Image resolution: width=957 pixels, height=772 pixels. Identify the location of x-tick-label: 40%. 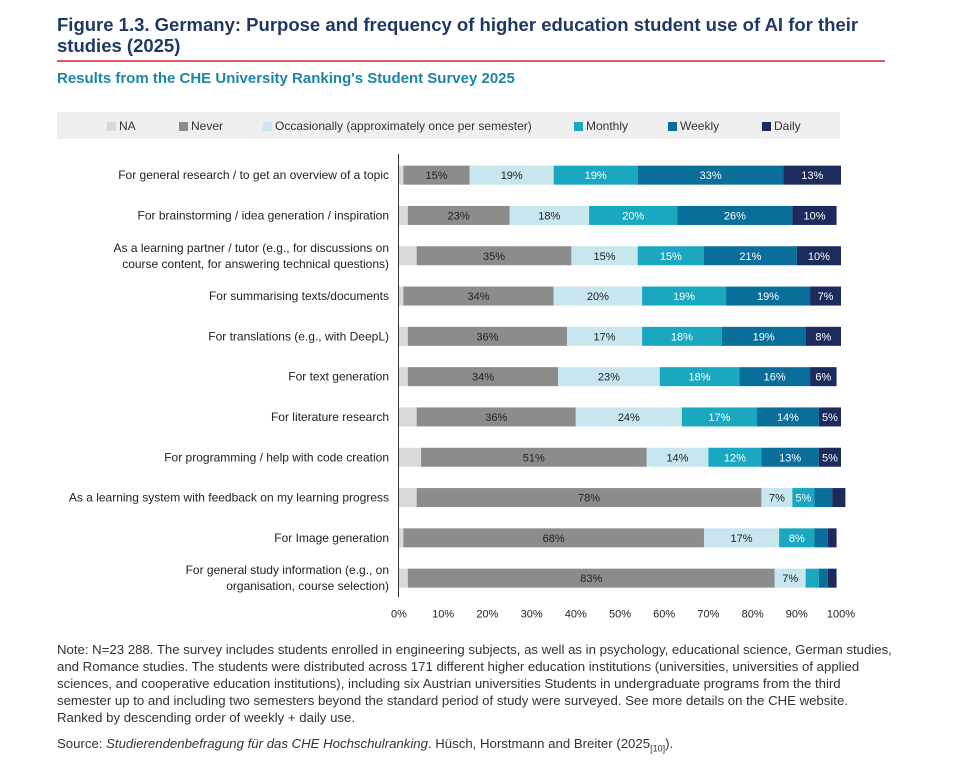
(576, 614).